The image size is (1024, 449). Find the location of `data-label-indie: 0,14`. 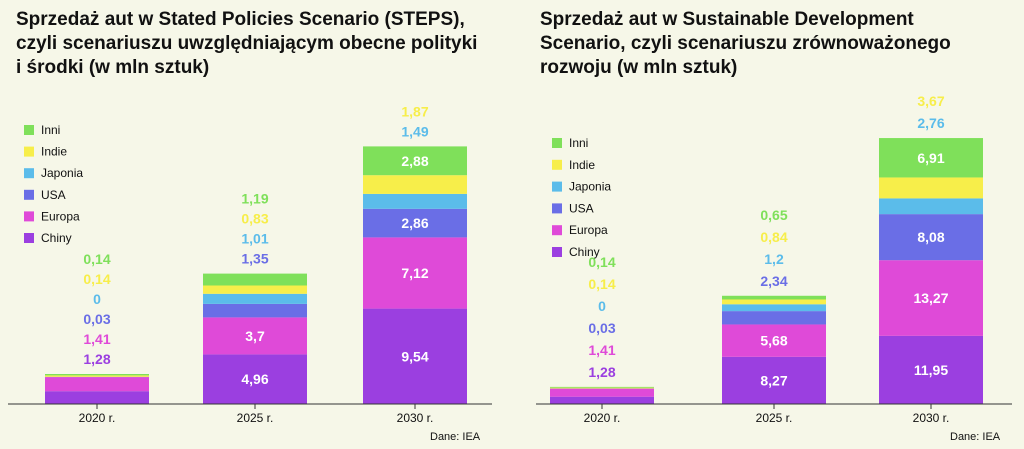

data-label-indie: 0,14 is located at coordinates (601, 284).